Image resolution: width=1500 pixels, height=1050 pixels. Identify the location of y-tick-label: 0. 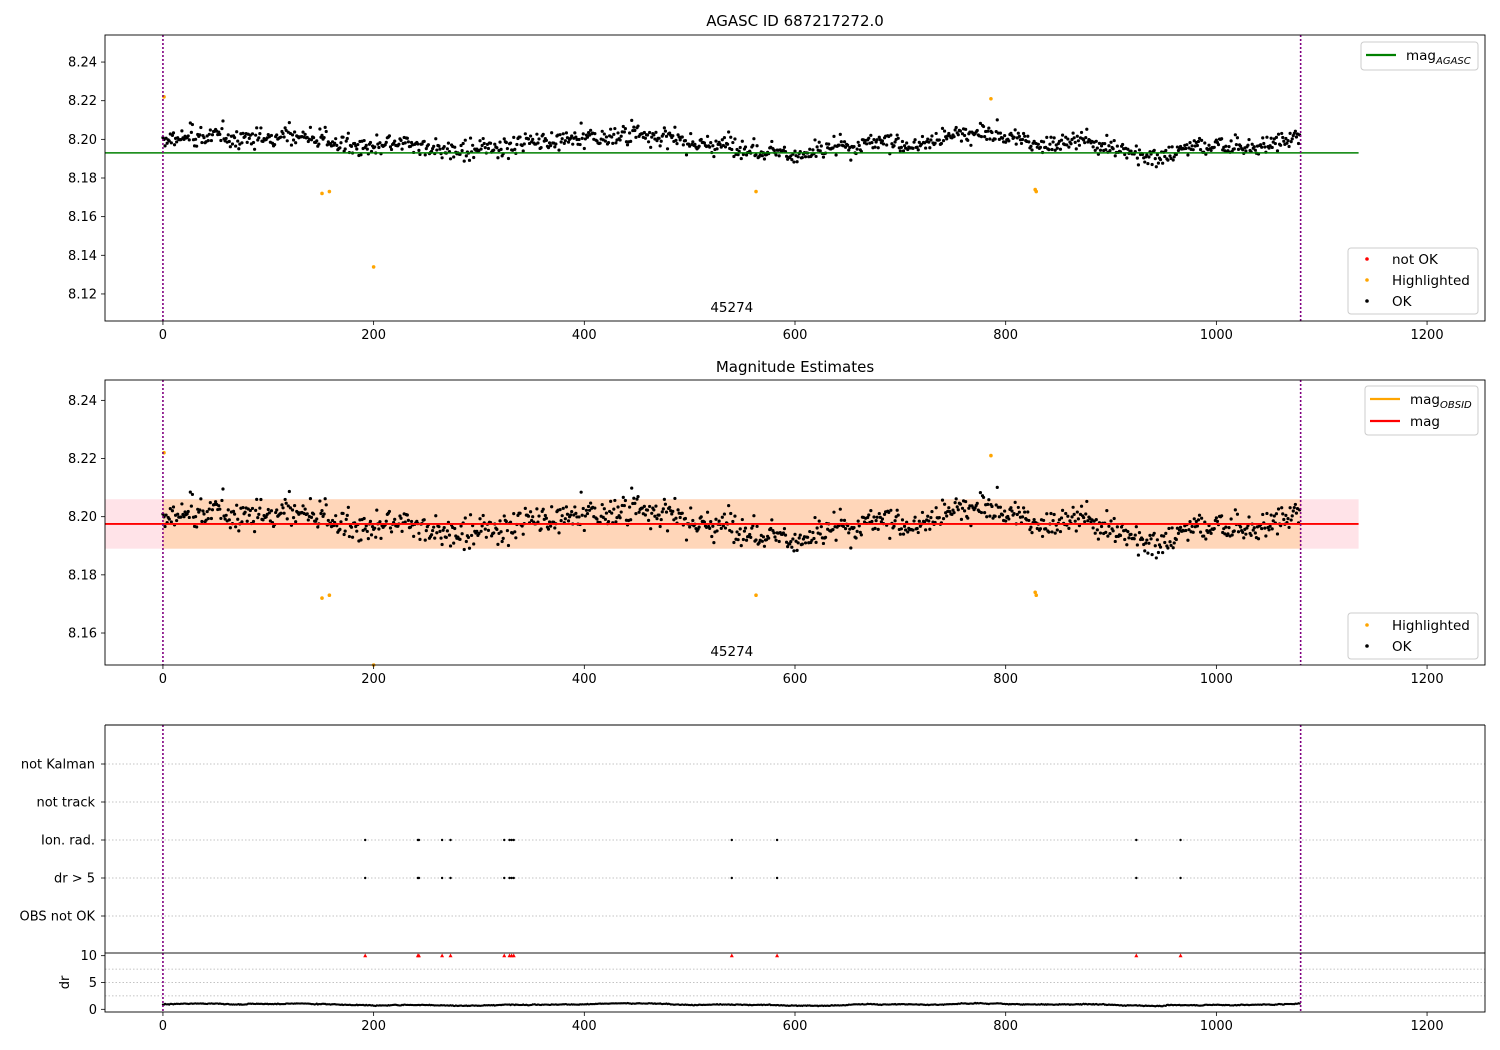
(93, 1010).